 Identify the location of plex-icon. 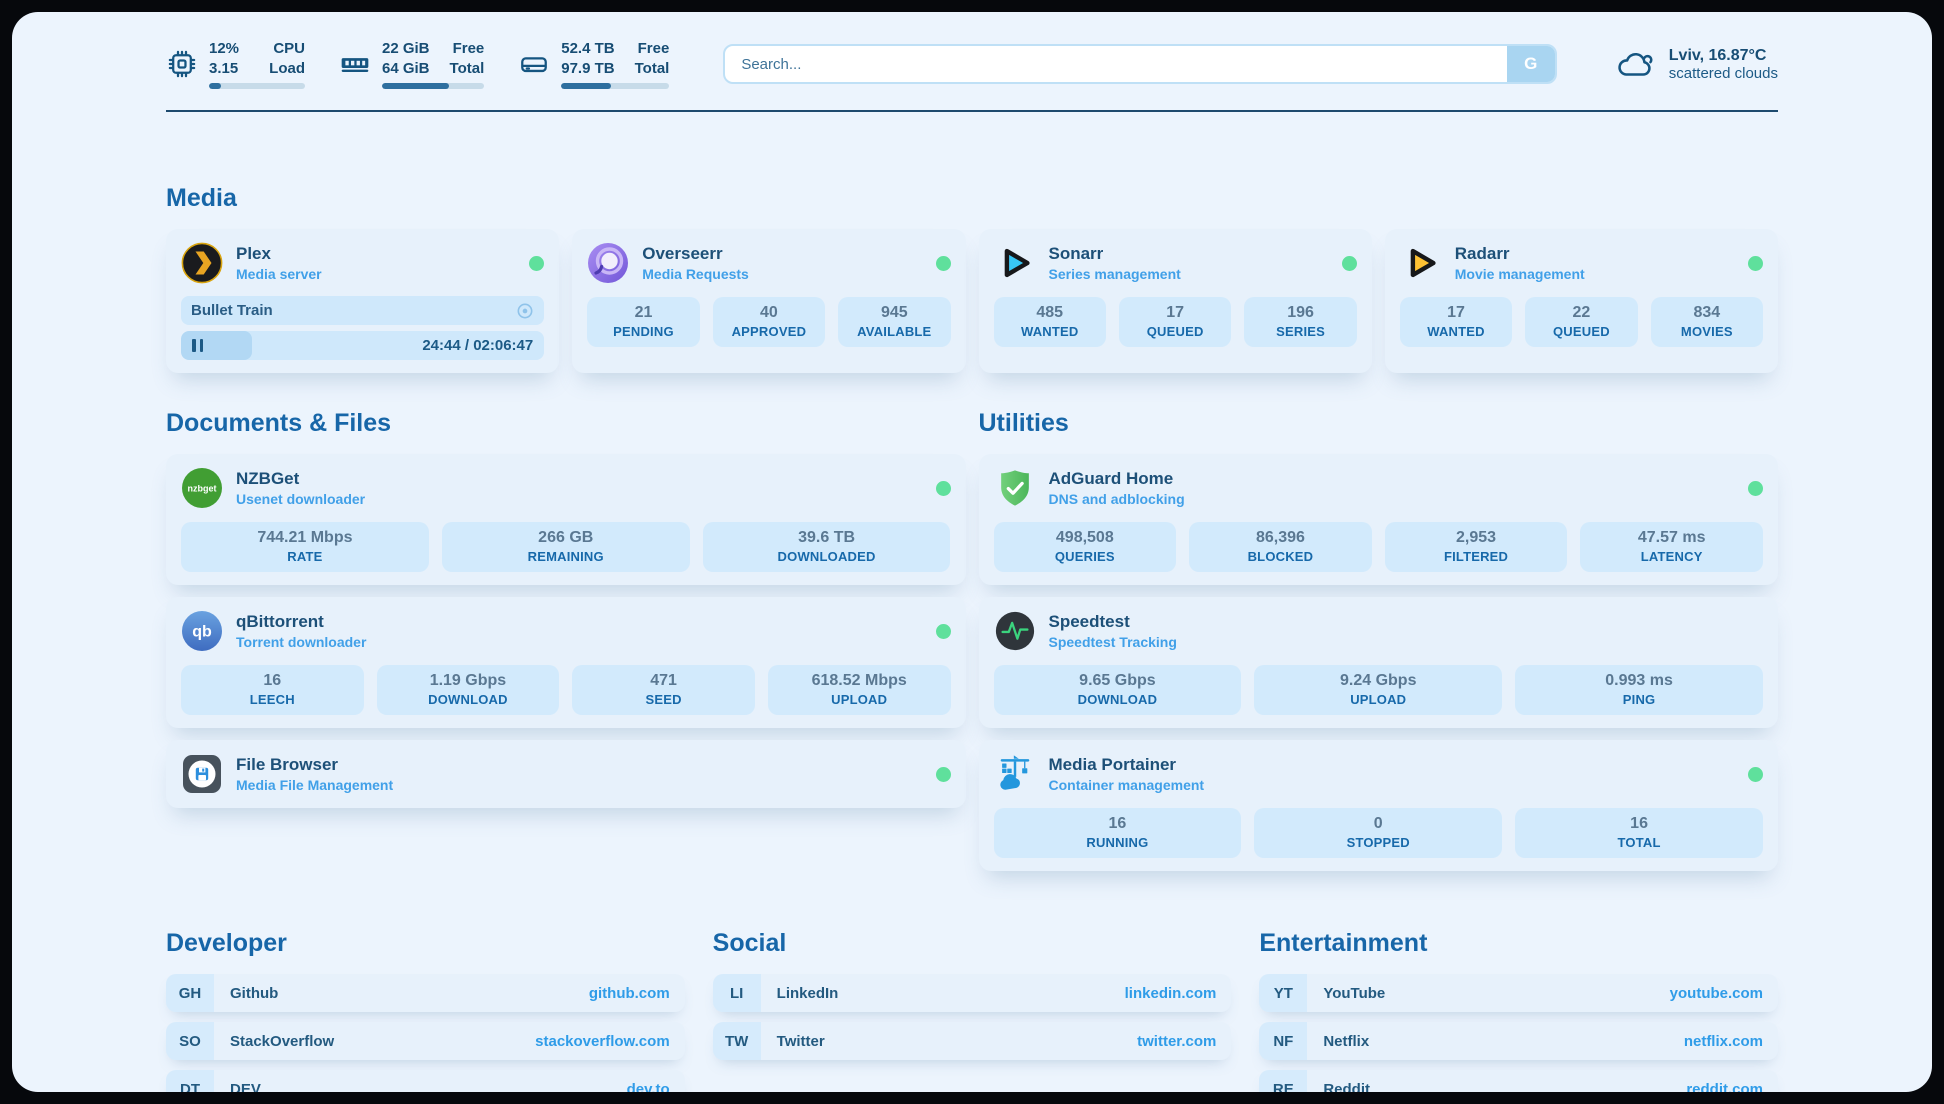
(202, 263).